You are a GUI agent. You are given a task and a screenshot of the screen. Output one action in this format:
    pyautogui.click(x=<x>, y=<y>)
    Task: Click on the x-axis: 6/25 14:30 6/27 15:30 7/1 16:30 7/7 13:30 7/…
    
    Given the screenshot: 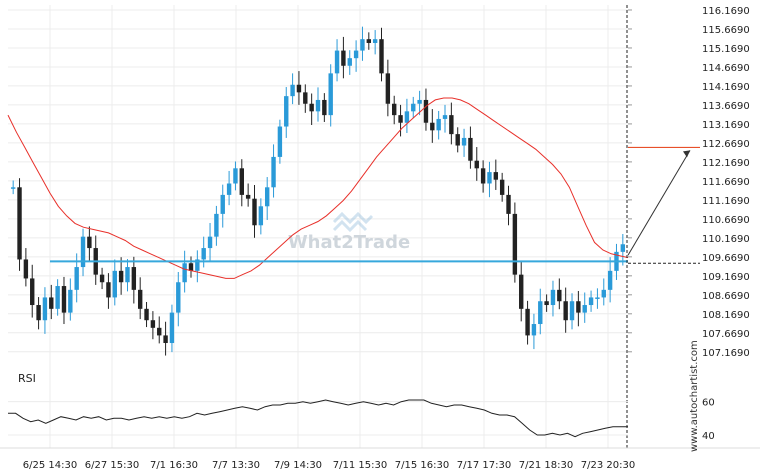 What is the action you would take?
    pyautogui.click(x=380, y=459)
    